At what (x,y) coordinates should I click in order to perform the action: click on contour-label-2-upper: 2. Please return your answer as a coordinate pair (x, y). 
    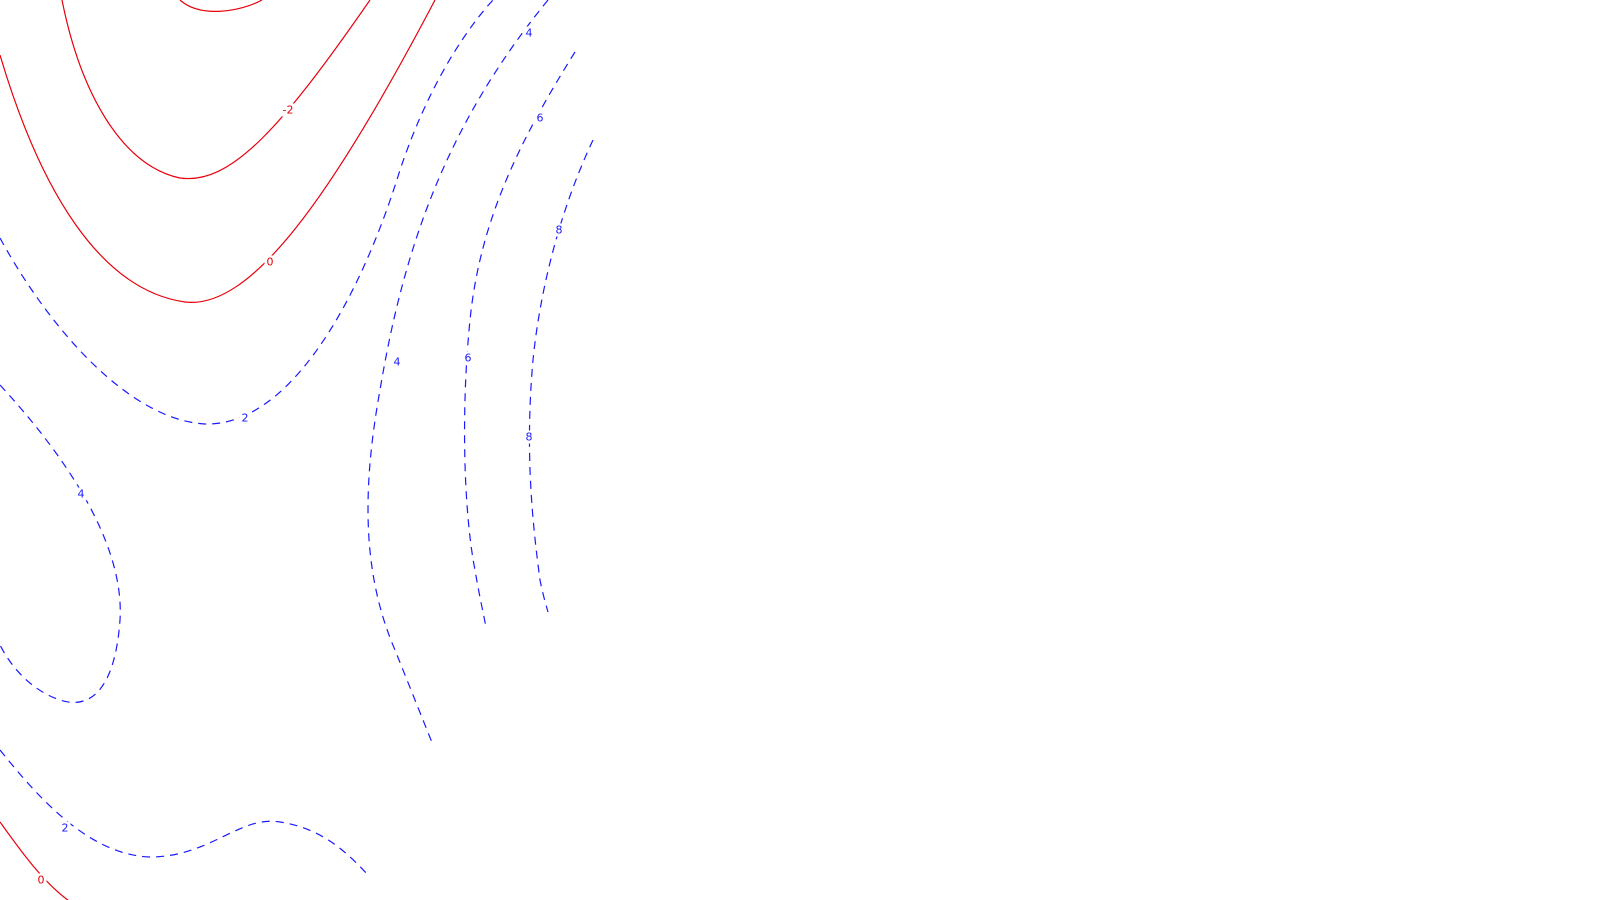
    Looking at the image, I should click on (245, 418).